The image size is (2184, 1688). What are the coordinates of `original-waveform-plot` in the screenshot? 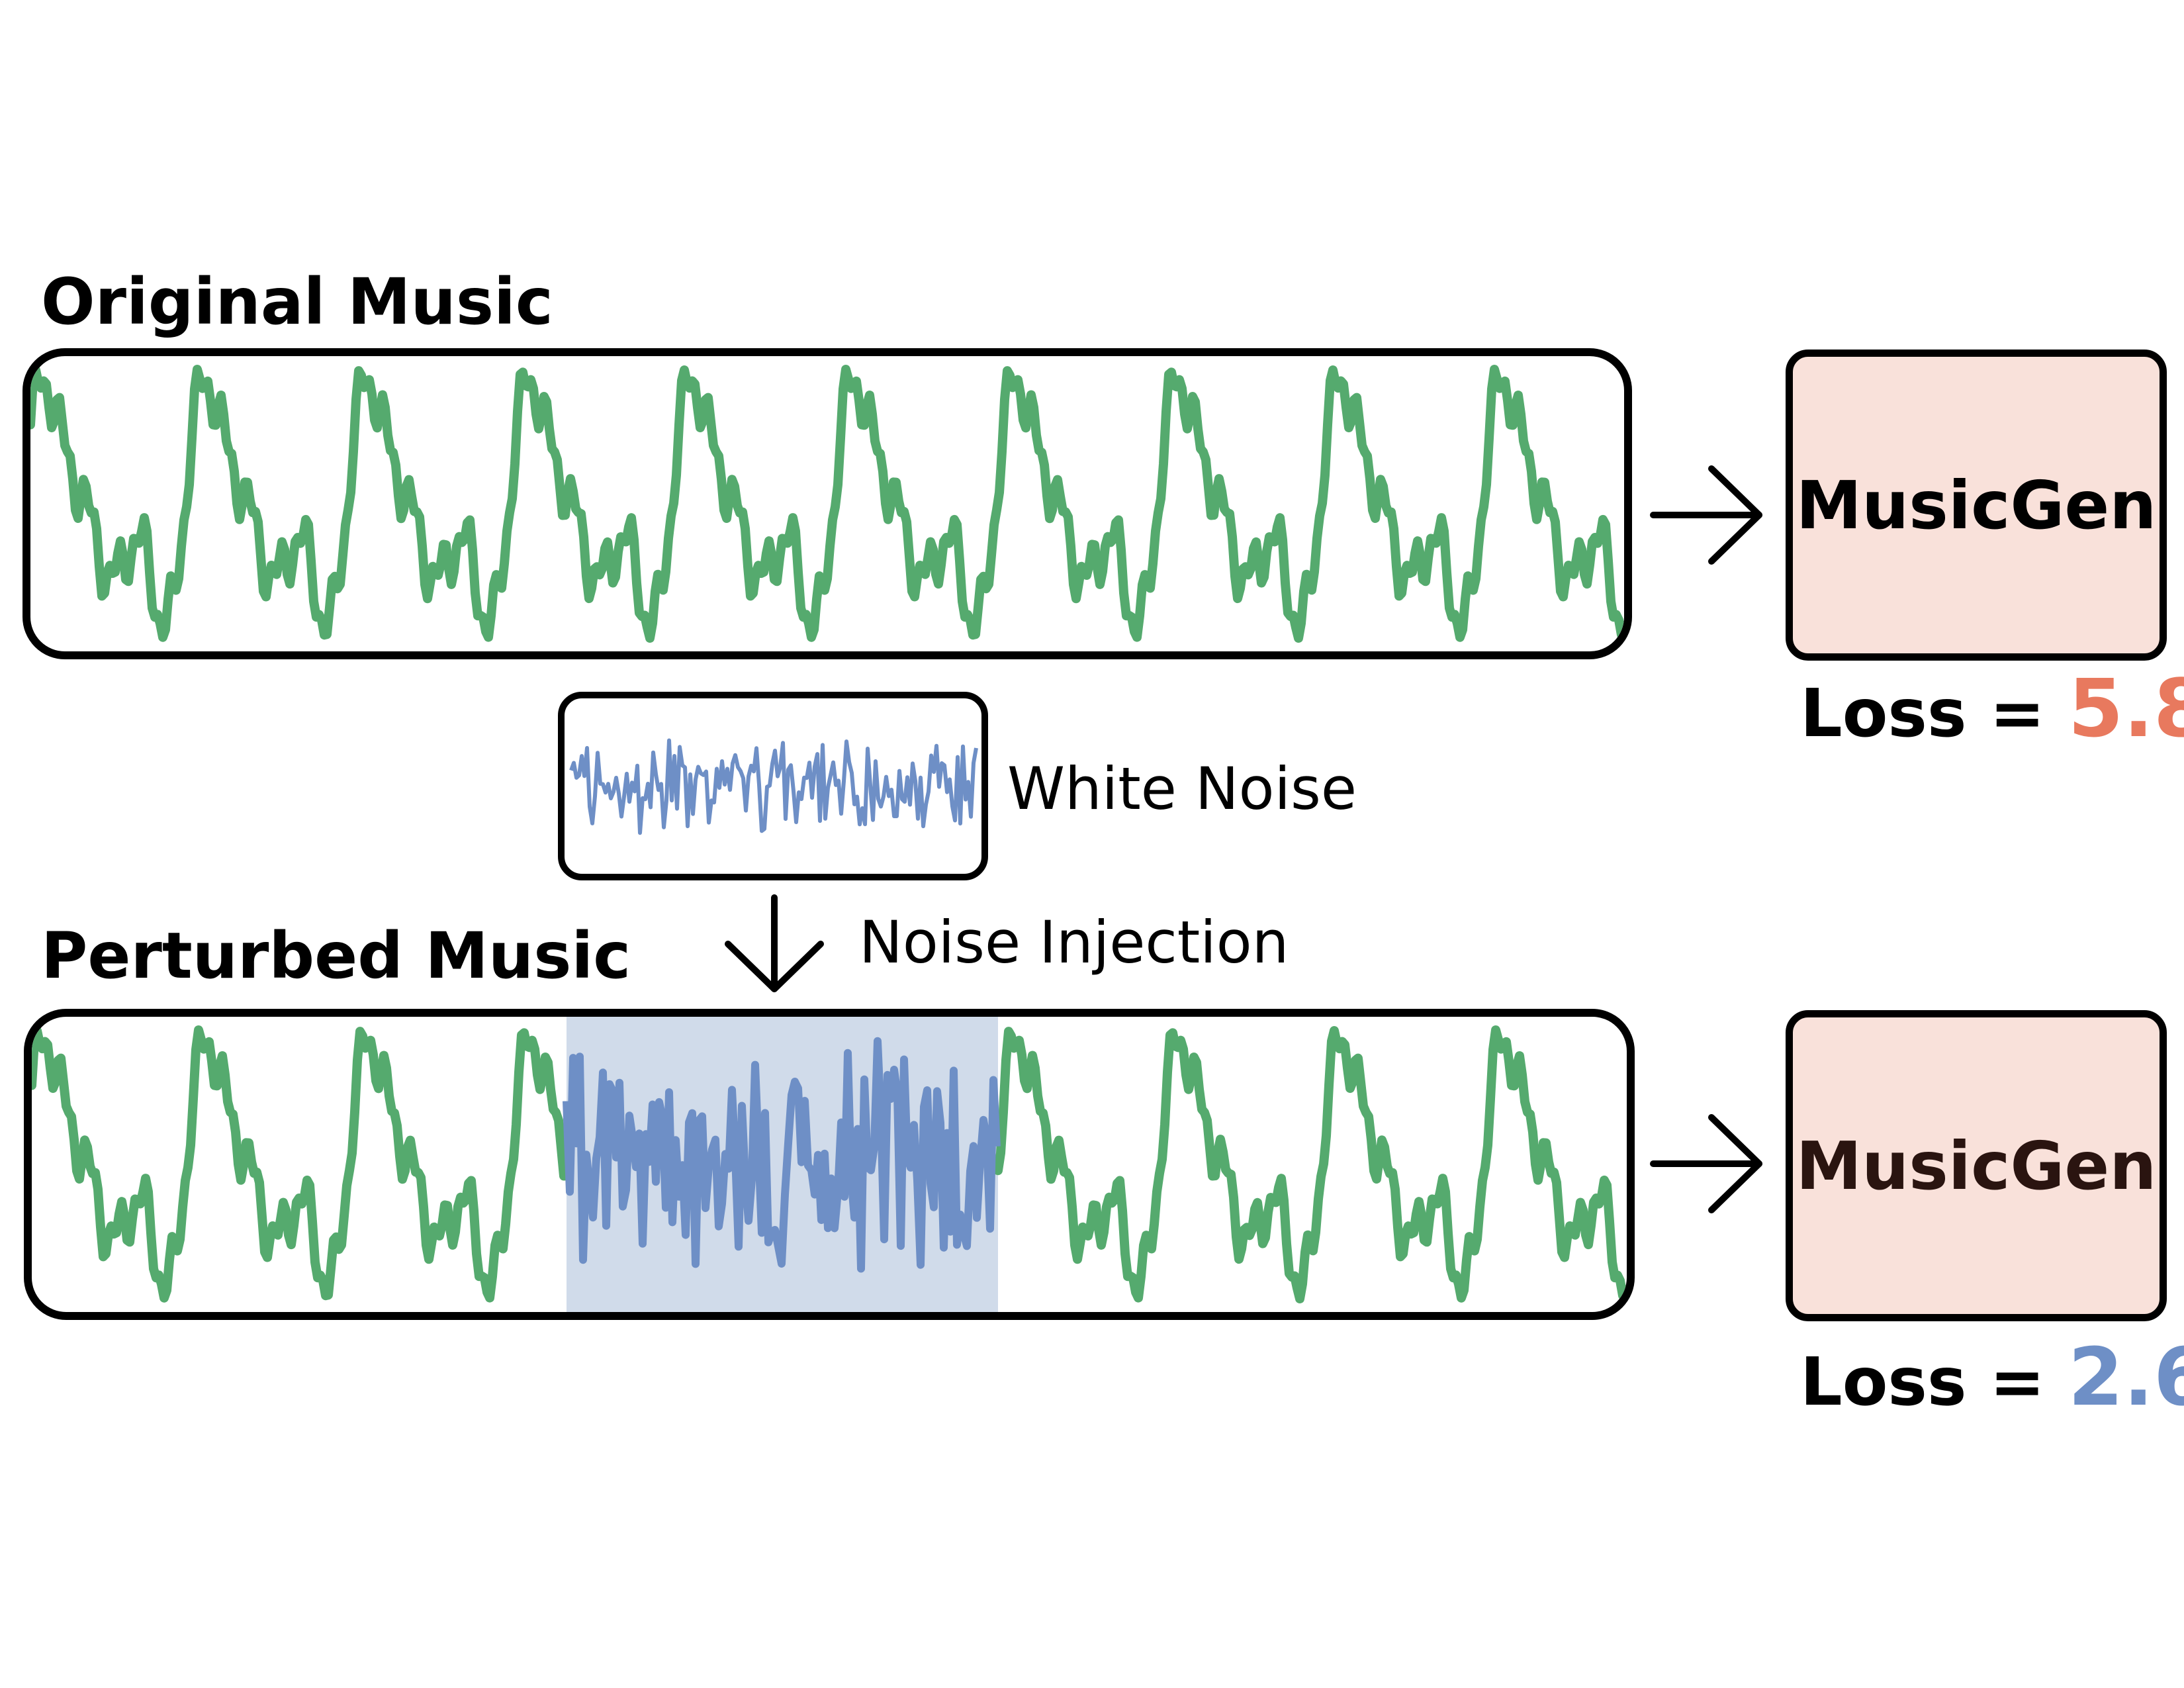 It's located at (827, 504).